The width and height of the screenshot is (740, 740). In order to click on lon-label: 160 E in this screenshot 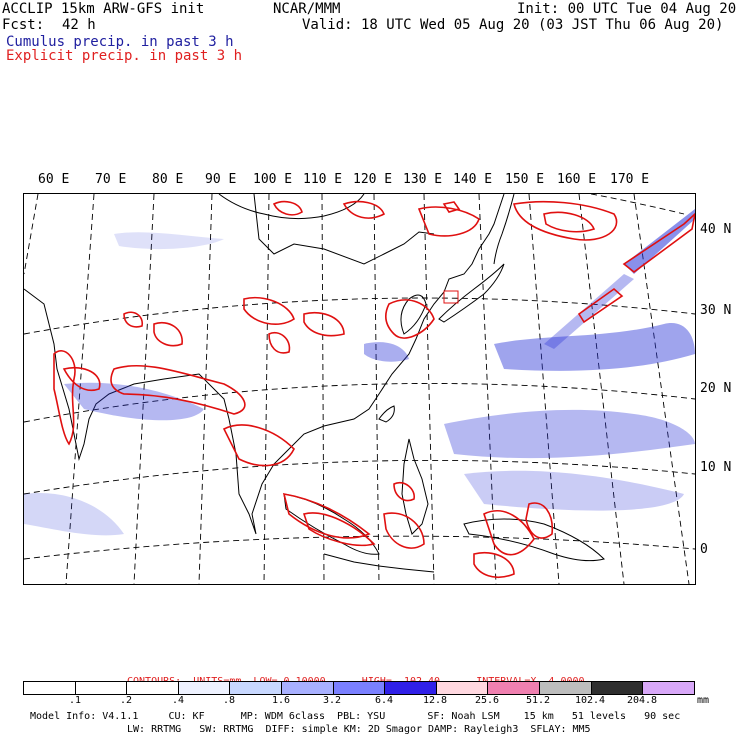, I will do `click(577, 179)`.